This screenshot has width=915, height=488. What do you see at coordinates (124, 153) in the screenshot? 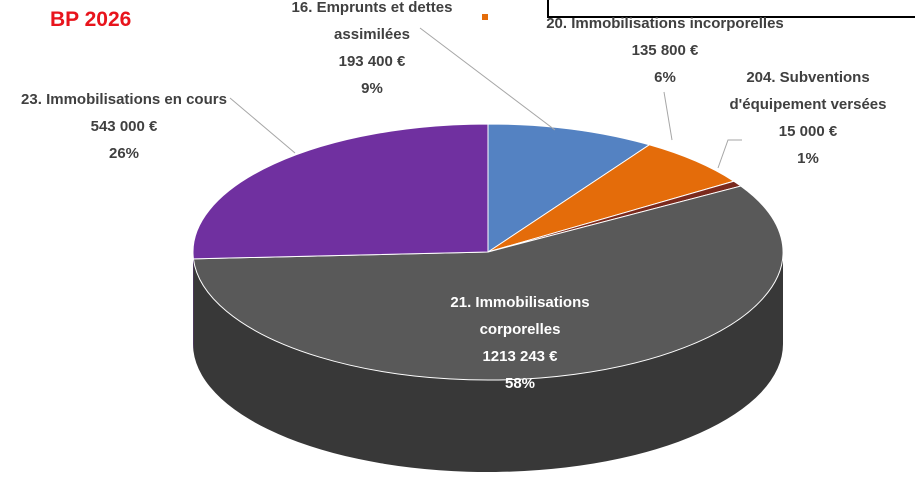
I see `percent-label: 26%` at bounding box center [124, 153].